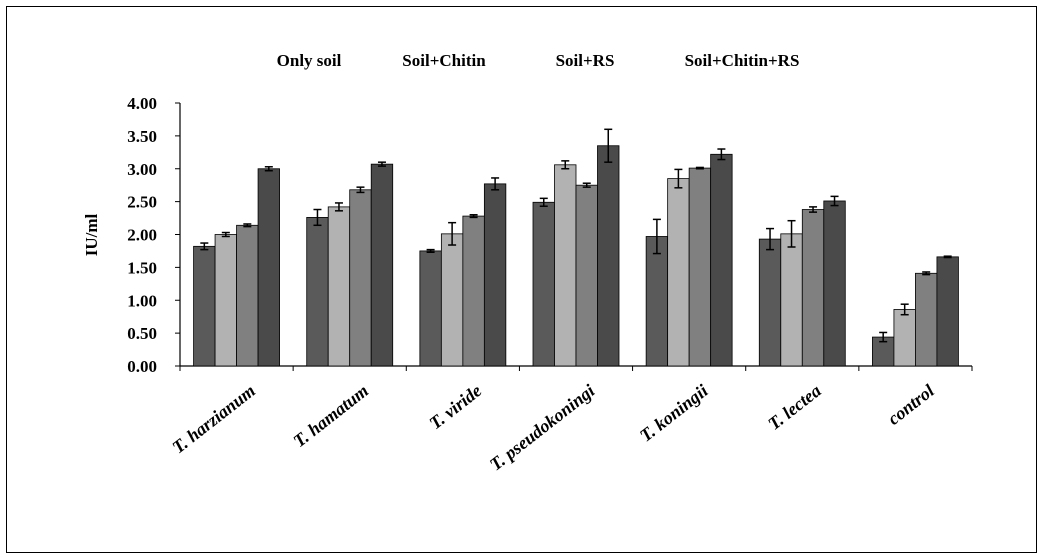  What do you see at coordinates (330, 415) in the screenshot?
I see `x-tick-label: T. hamatum` at bounding box center [330, 415].